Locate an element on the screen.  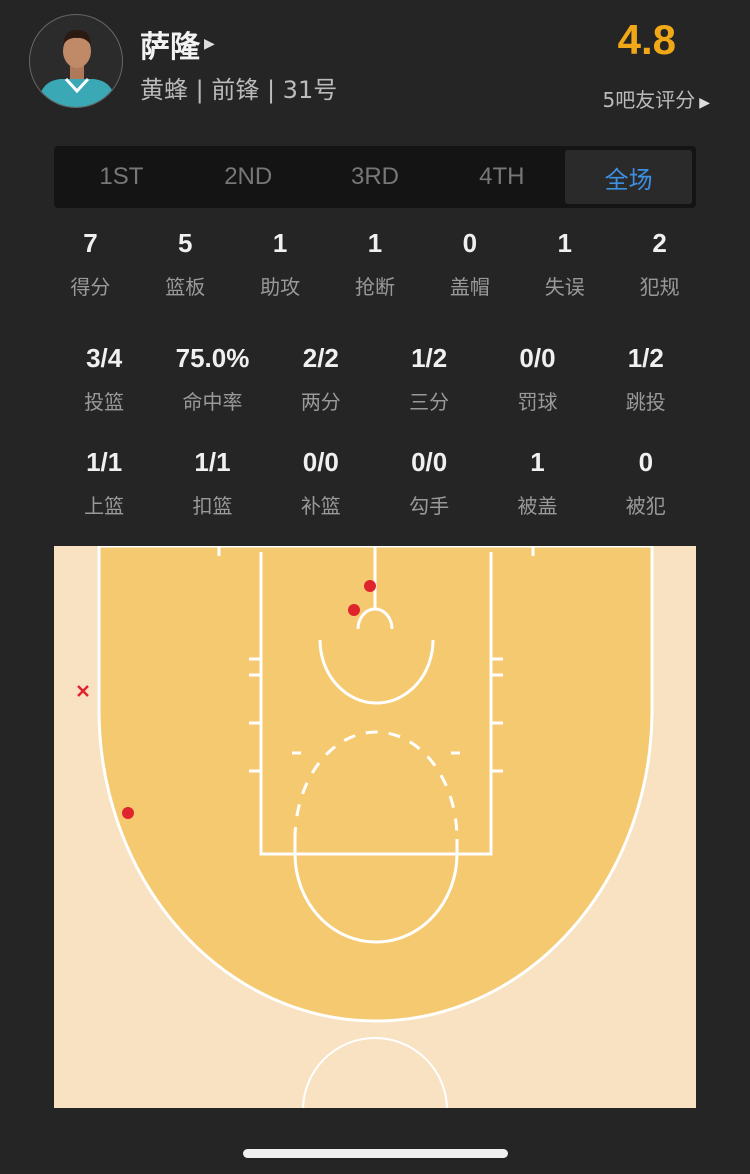
player-name-link: 萨隆 ▶ is located at coordinates (177, 44).